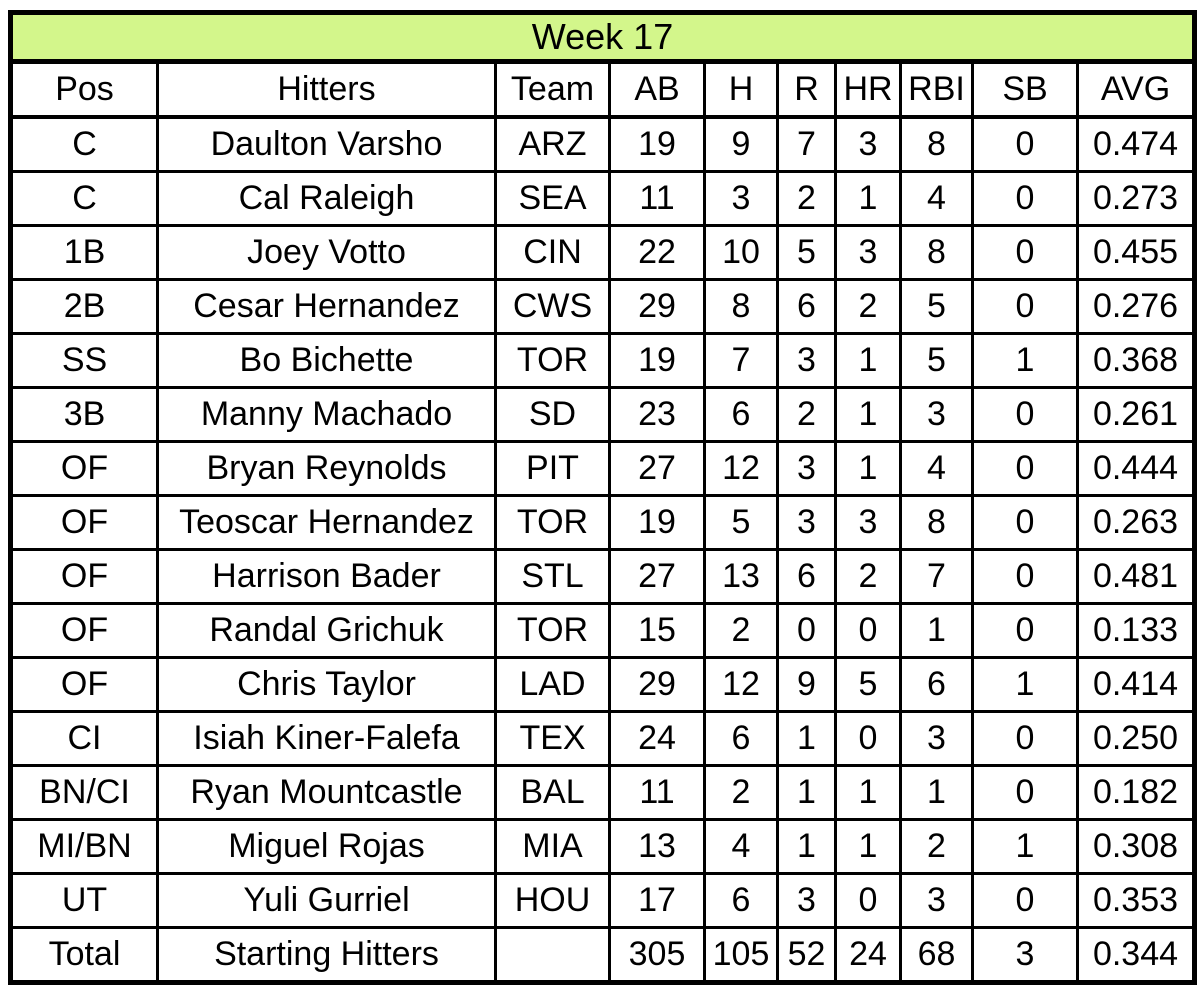 The width and height of the screenshot is (1200, 995). I want to click on table-row: C Cal Raleigh SEA 11 3 2 1 4 0 0.273, so click(603, 198).